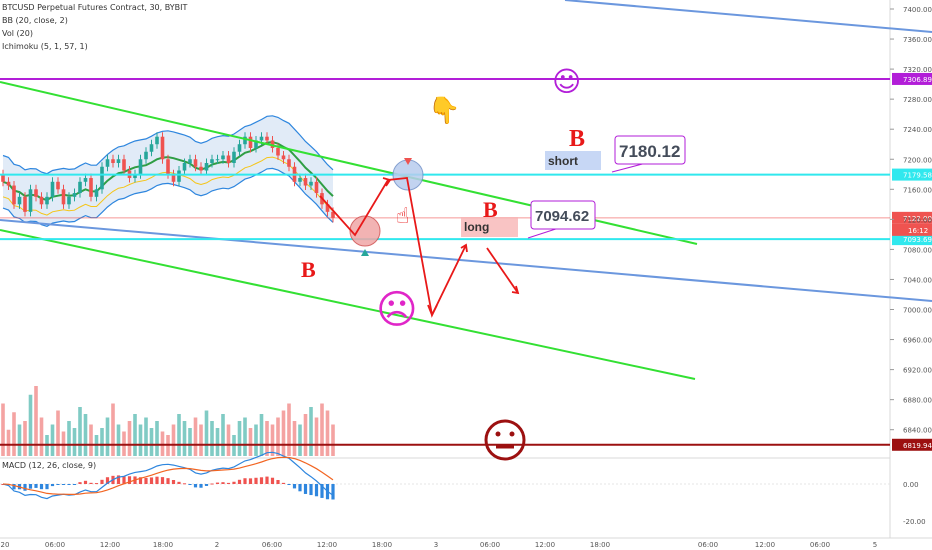  Describe the element at coordinates (917, 371) in the screenshot. I see `price-tick-label: 6920.00` at that location.